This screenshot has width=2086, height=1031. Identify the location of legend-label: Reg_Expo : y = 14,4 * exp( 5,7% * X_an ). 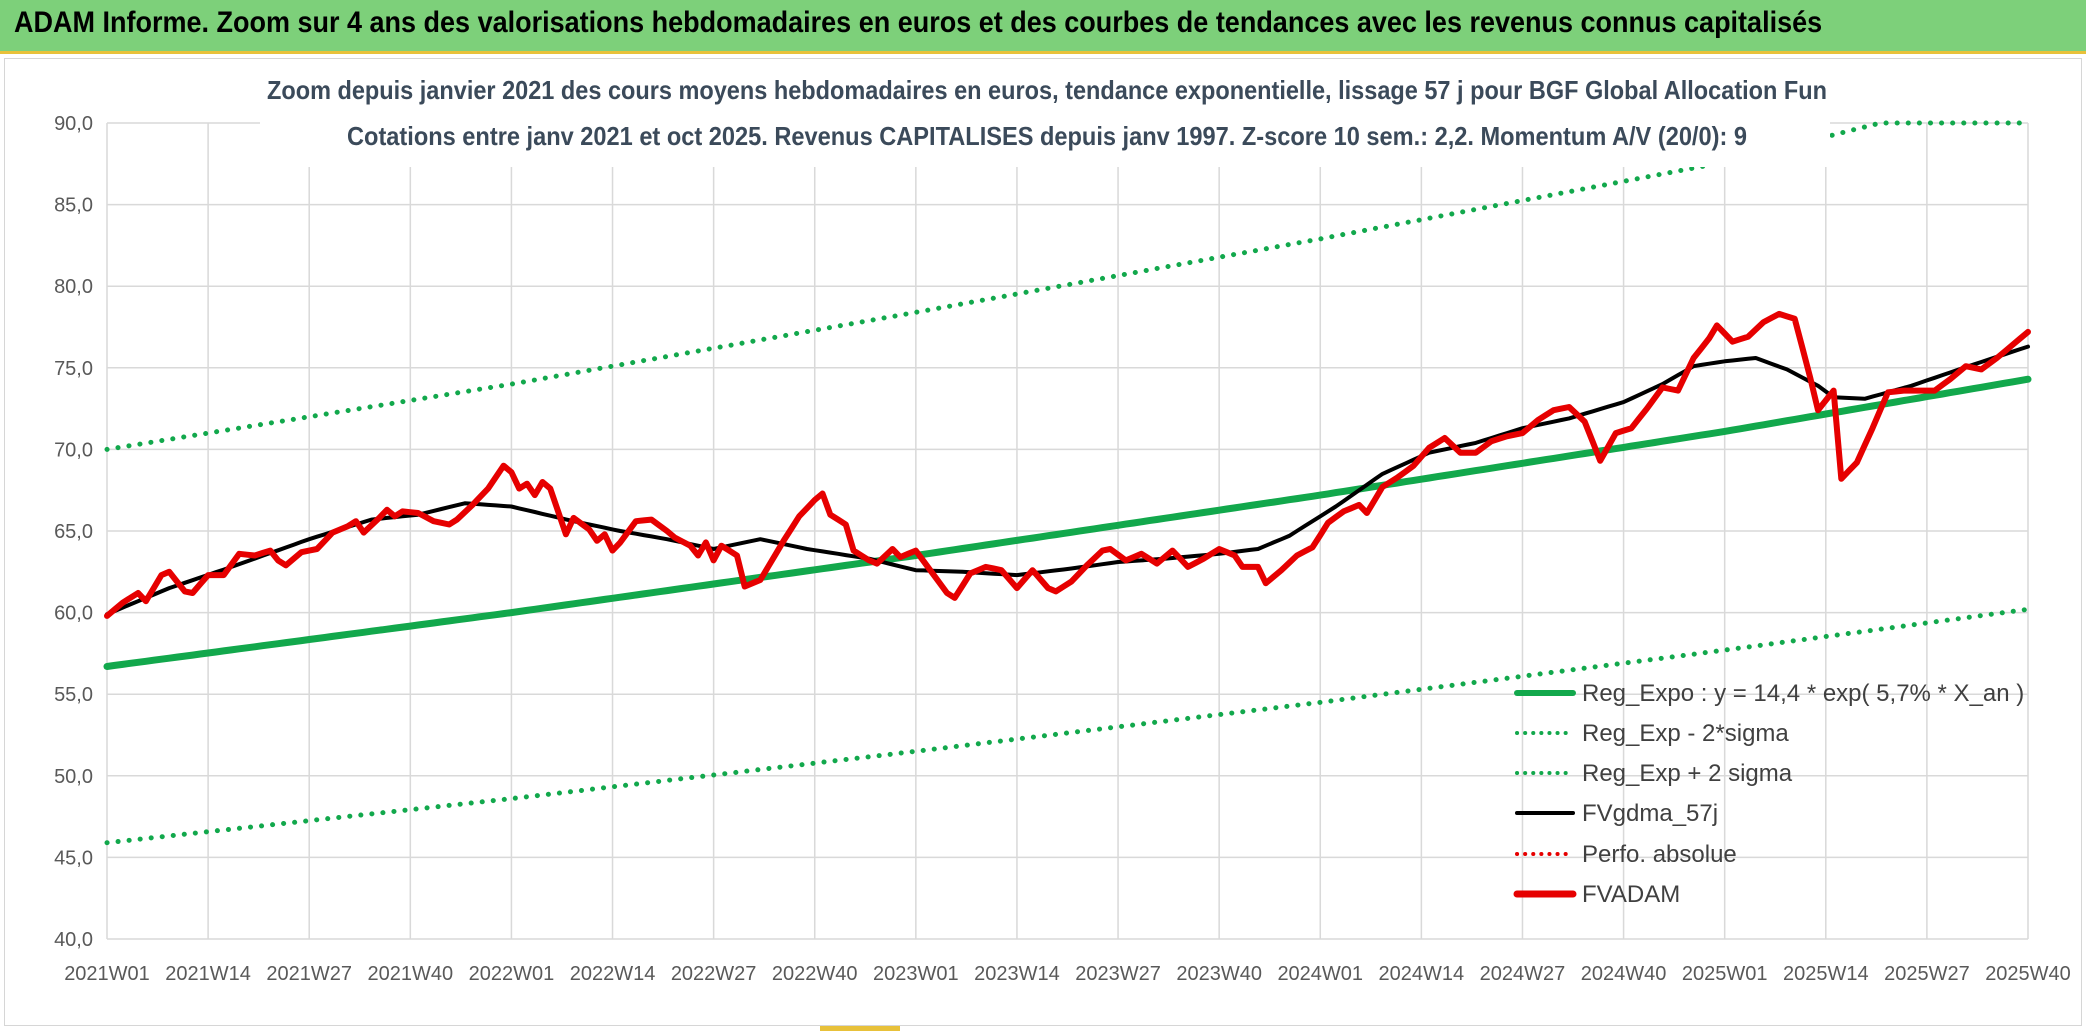
(1803, 693).